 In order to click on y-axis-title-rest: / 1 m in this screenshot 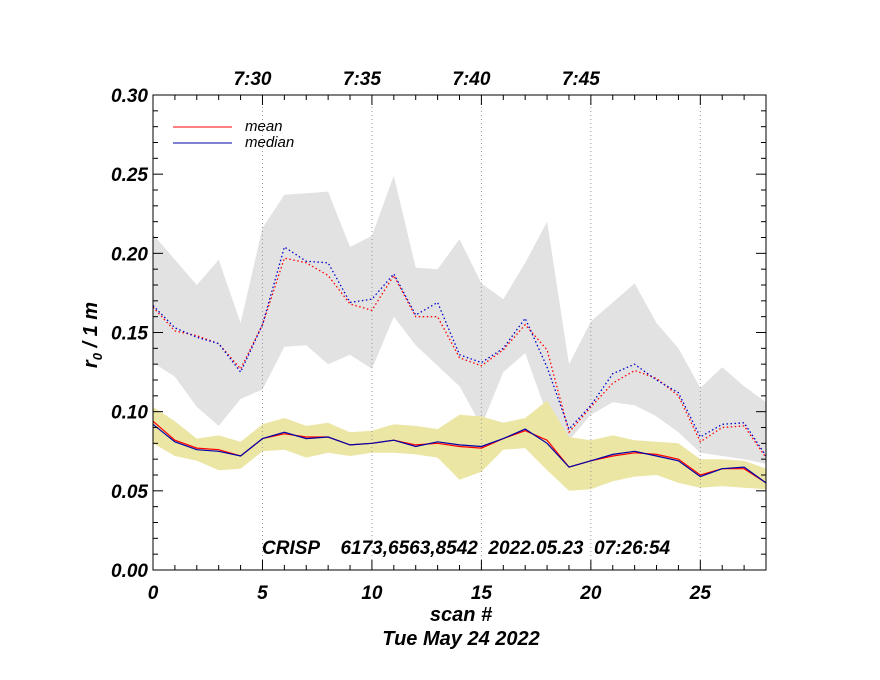, I will do `click(91, 327)`.